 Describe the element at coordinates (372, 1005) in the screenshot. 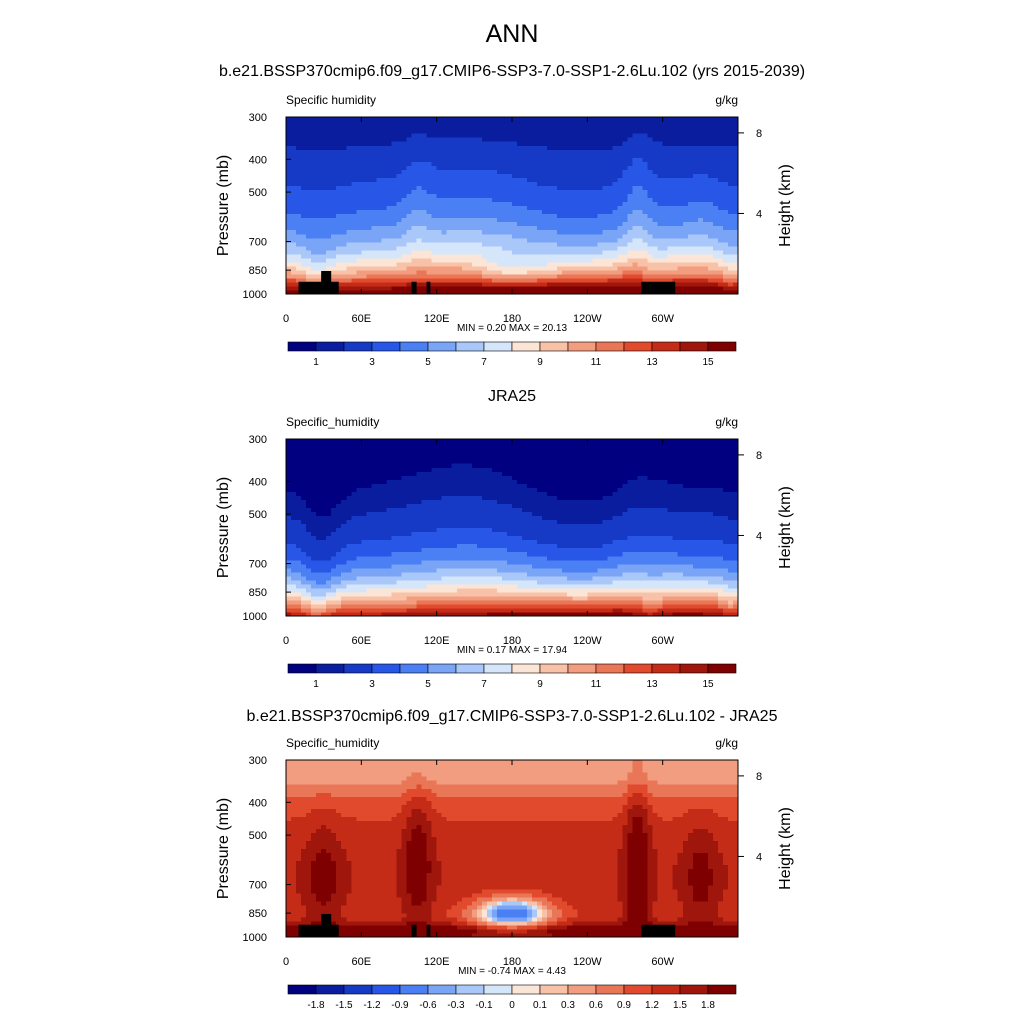

I see `colorbar-label: -1.2` at that location.